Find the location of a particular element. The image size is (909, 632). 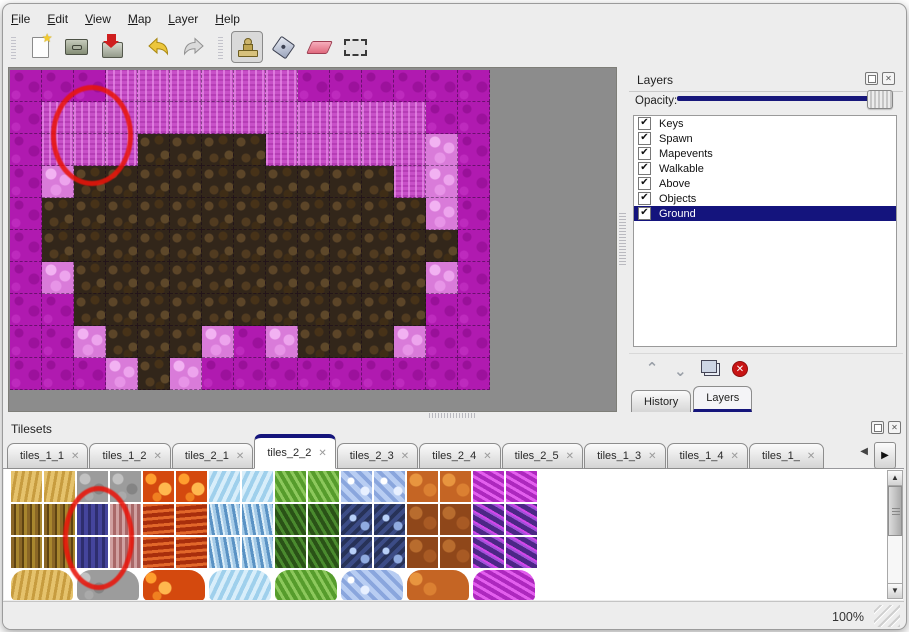

menu-help: Help is located at coordinates (227, 19).